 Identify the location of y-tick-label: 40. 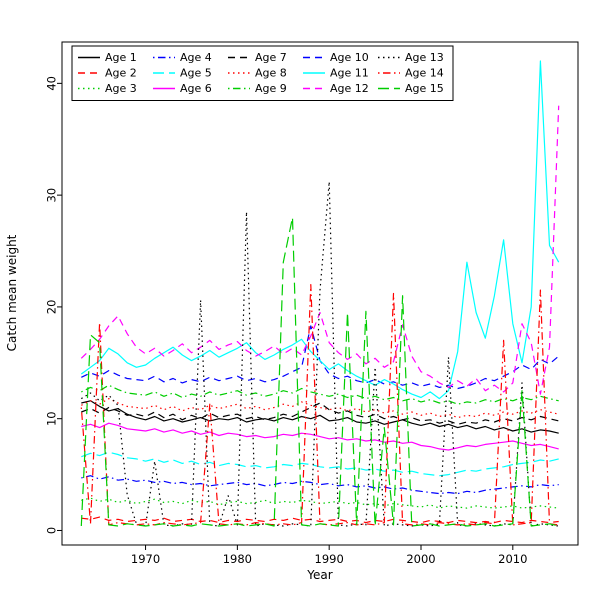
(52, 83).